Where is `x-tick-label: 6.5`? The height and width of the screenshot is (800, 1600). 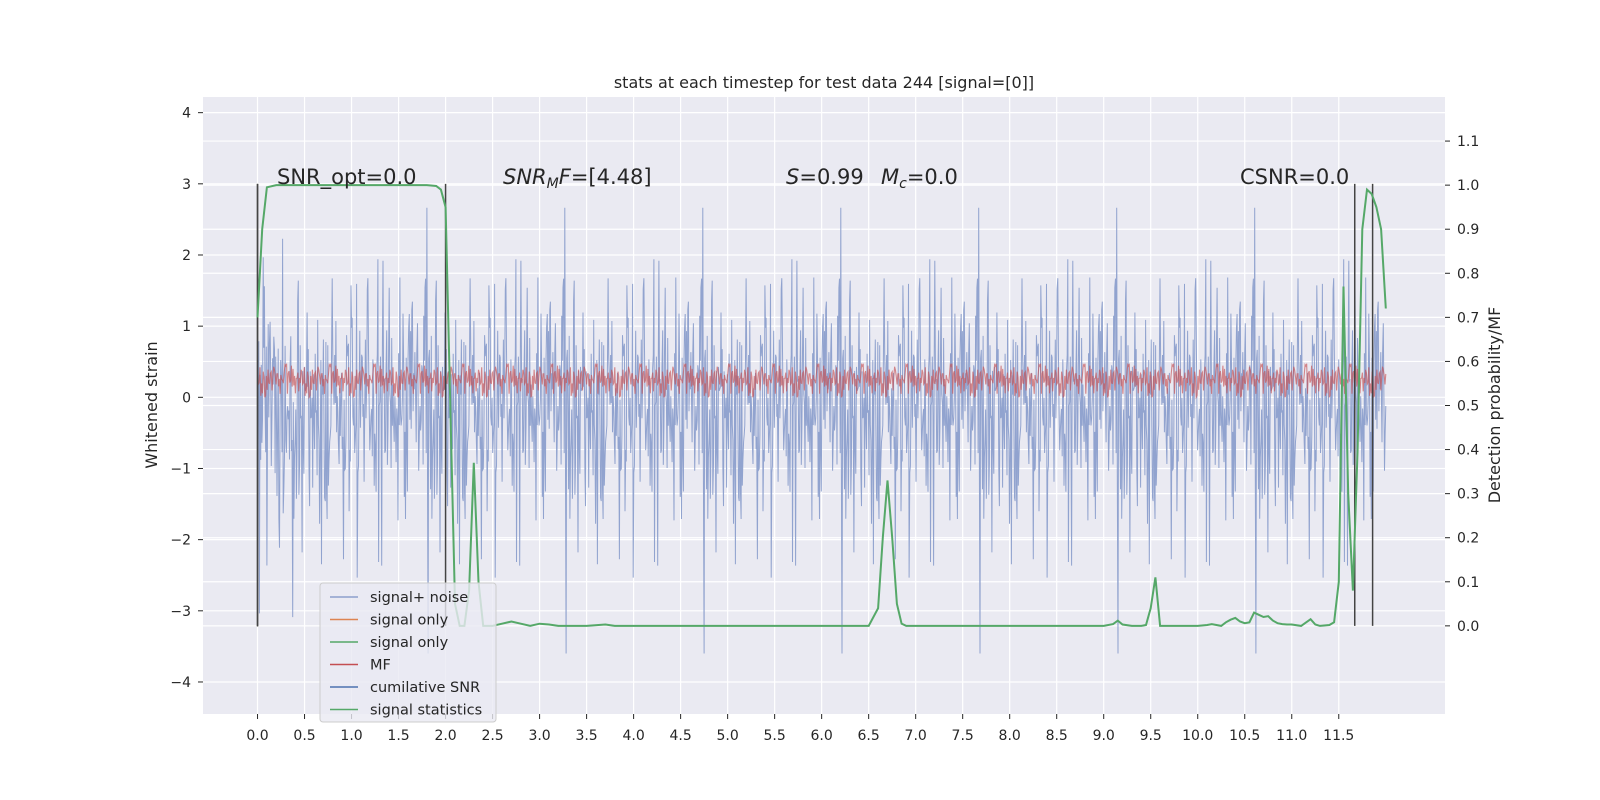
x-tick-label: 6.5 is located at coordinates (869, 736).